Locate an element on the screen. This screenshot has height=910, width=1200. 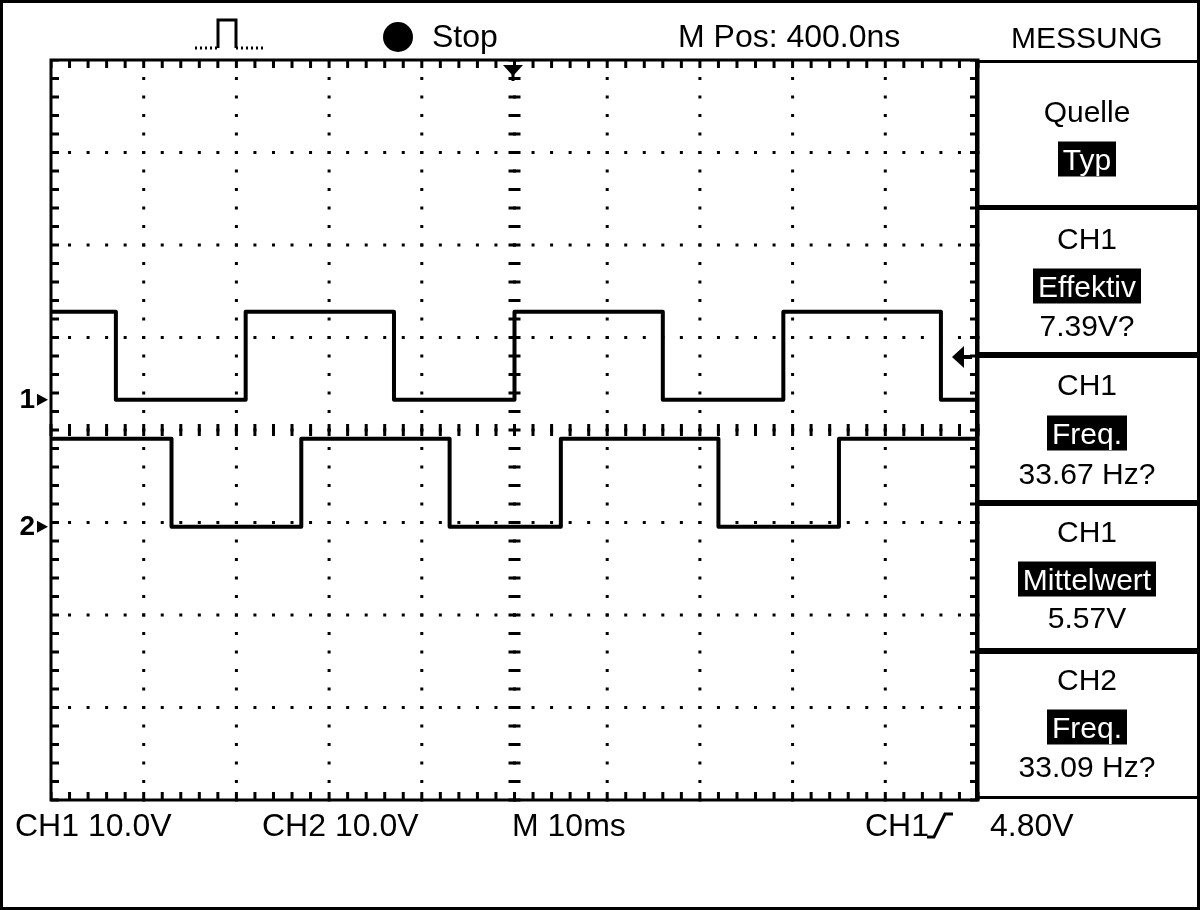
text: Mittelwert is located at coordinates (1087, 579).